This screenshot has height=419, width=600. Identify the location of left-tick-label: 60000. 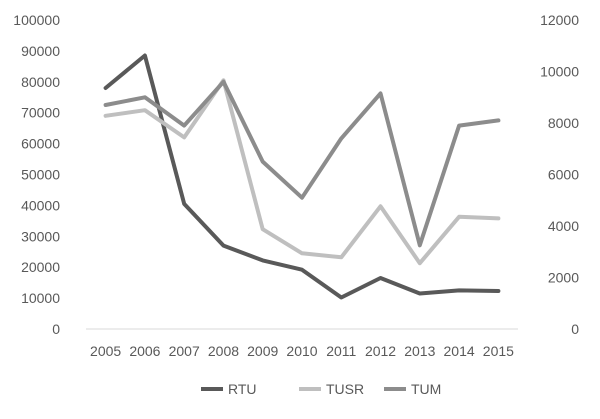
(40, 144).